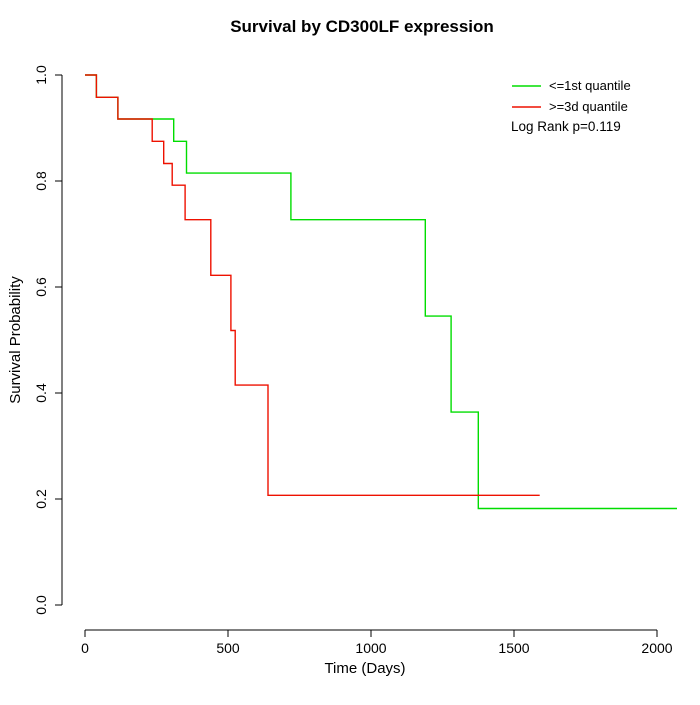 Image resolution: width=700 pixels, height=705 pixels. I want to click on x-tick-label: 500, so click(228, 648).